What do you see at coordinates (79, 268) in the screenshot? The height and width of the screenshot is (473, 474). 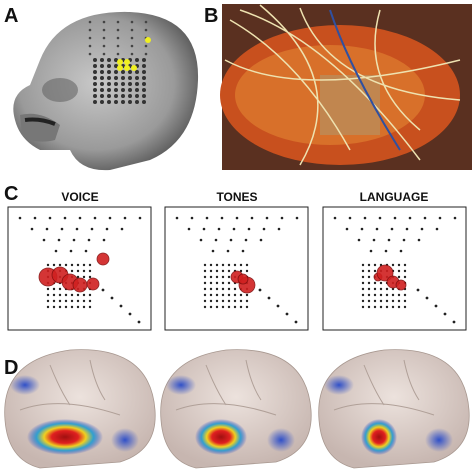 I see `map-frame` at bounding box center [79, 268].